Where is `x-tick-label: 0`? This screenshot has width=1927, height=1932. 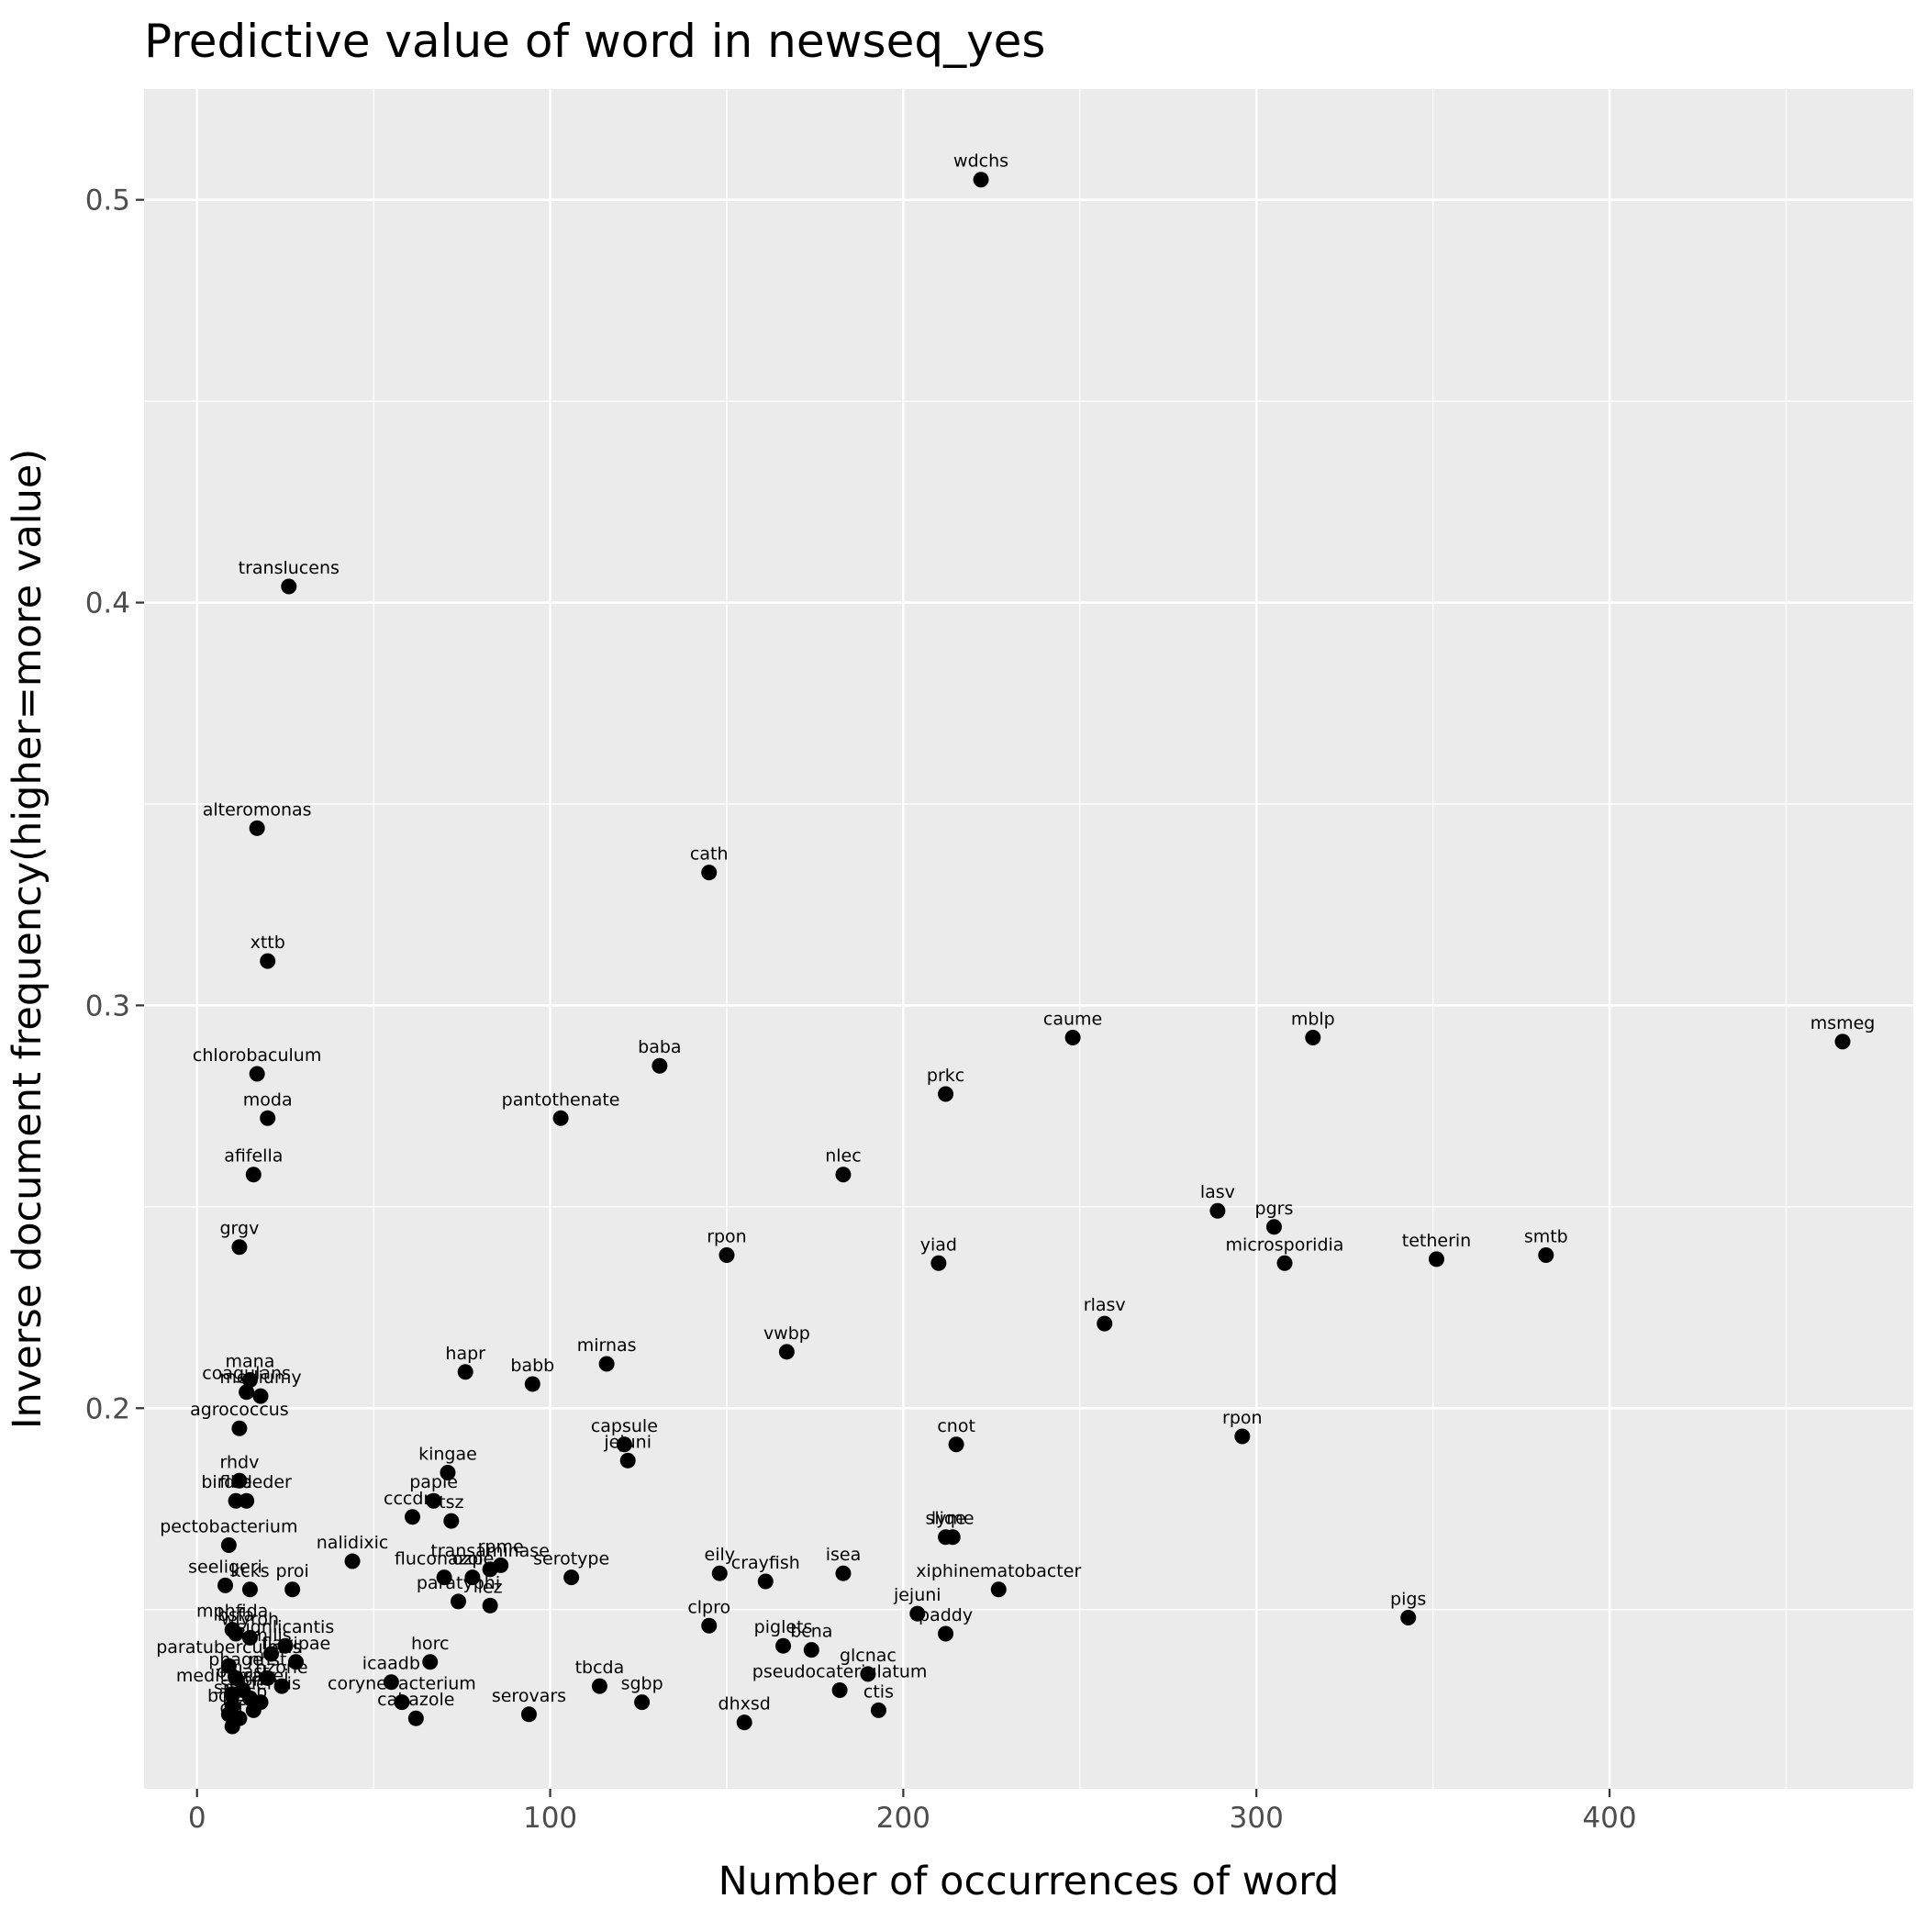
x-tick-label: 0 is located at coordinates (197, 1818).